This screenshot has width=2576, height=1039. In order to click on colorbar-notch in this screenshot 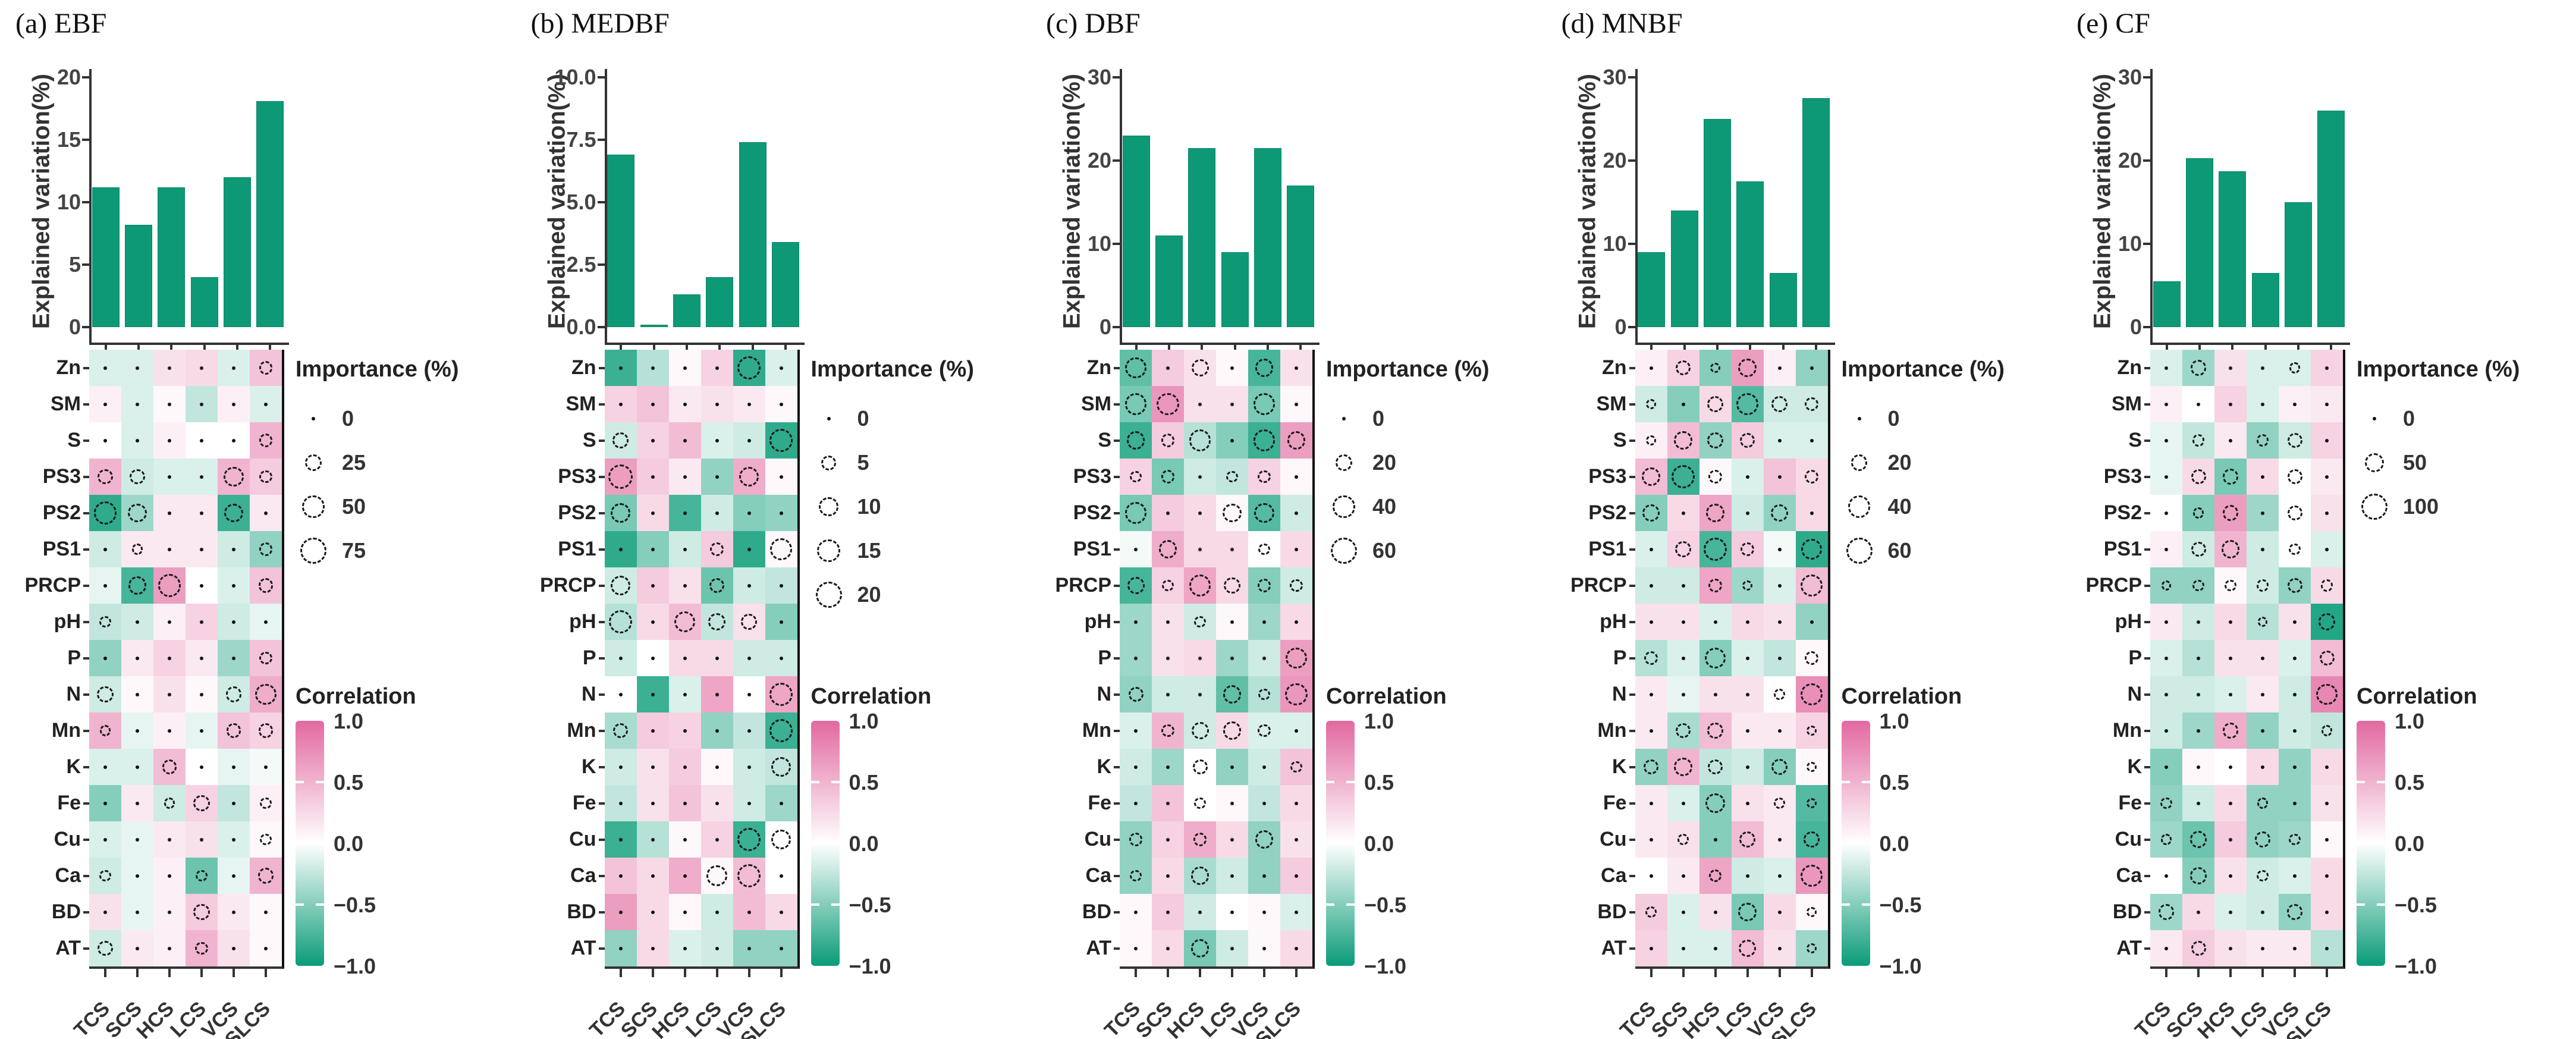, I will do `click(300, 782)`.